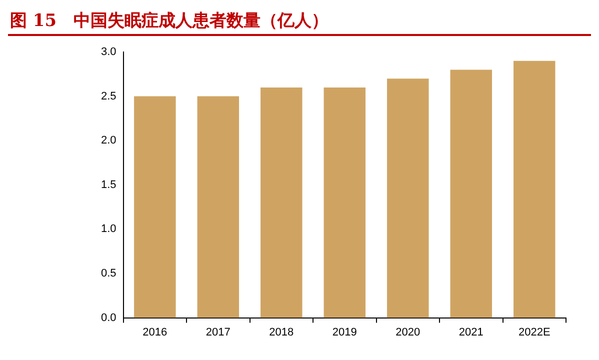 This screenshot has height=360, width=599. Describe the element at coordinates (534, 332) in the screenshot. I see `x-tick-label: 2022E` at that location.